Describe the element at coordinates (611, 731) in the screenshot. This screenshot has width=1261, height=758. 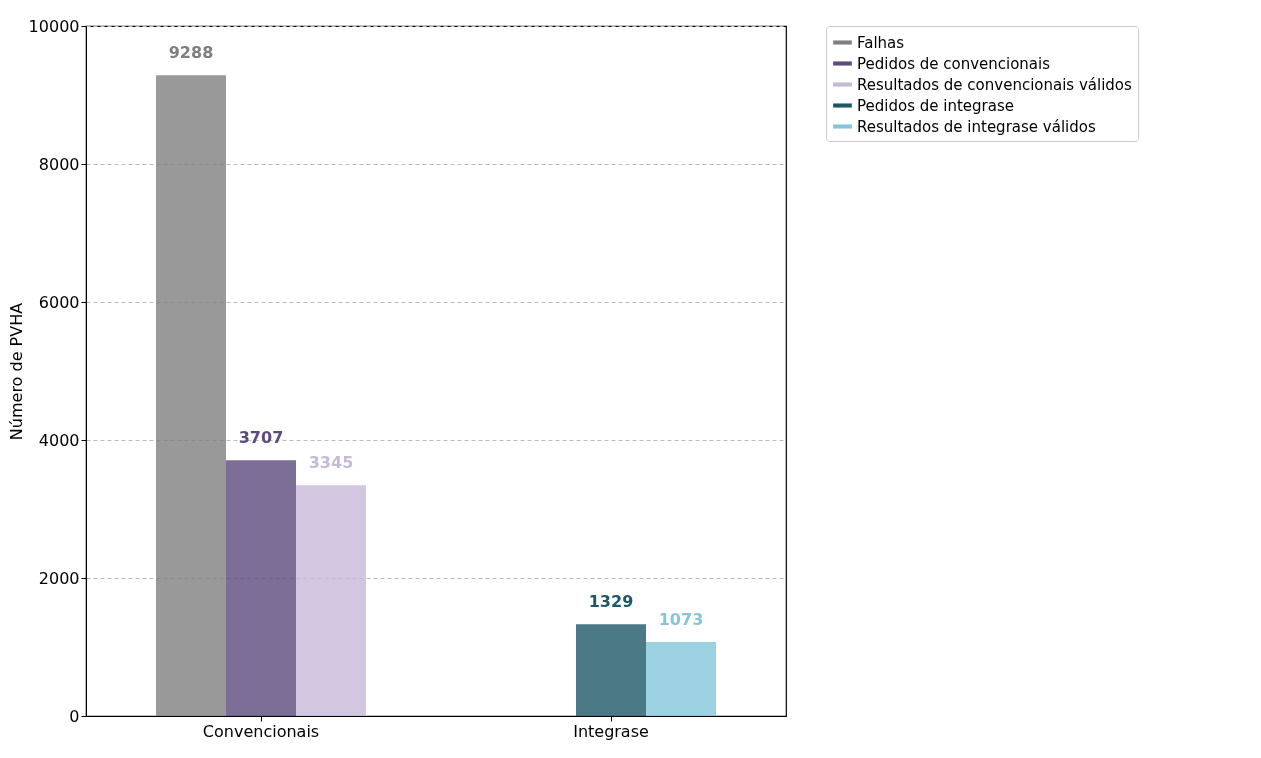
I see `x-tick-label: Integrase` at that location.